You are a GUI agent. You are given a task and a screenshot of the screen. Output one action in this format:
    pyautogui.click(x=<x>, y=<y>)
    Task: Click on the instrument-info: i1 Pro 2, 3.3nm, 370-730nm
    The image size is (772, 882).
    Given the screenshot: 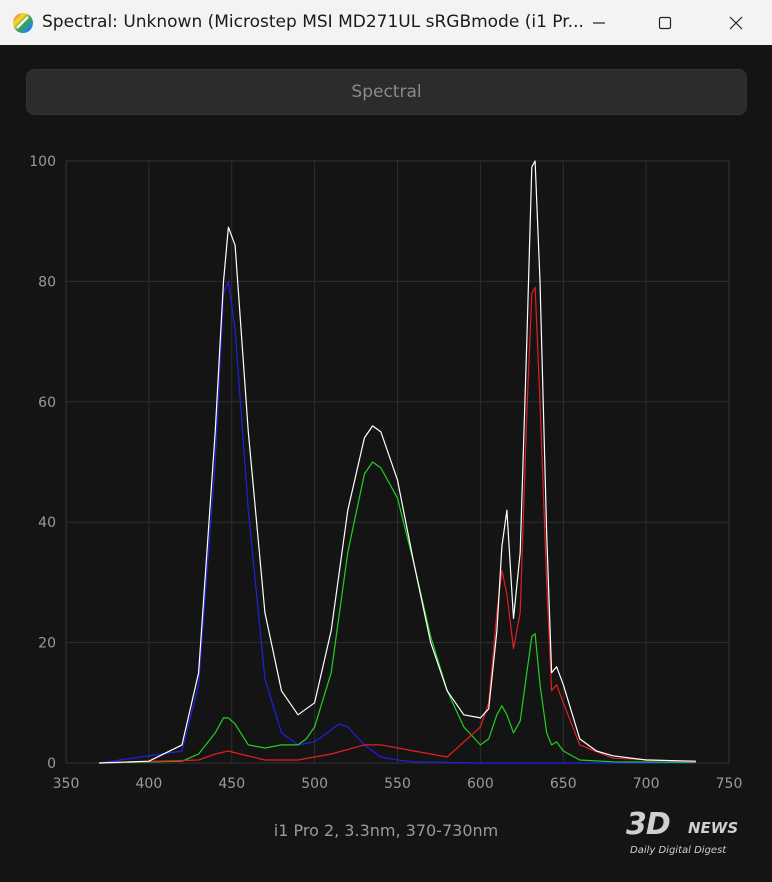 What is the action you would take?
    pyautogui.click(x=386, y=830)
    